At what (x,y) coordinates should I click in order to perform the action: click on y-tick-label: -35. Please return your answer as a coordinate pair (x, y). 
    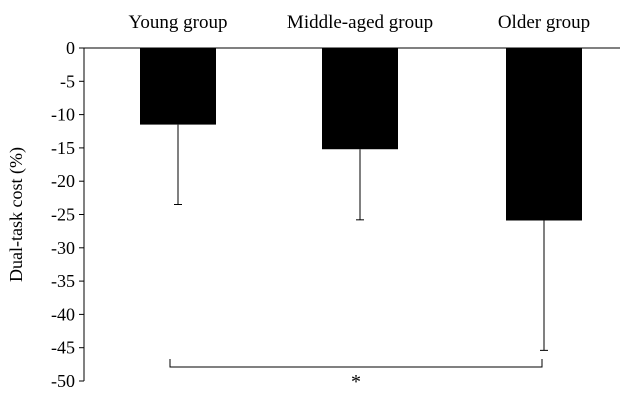
    Looking at the image, I should click on (63, 281).